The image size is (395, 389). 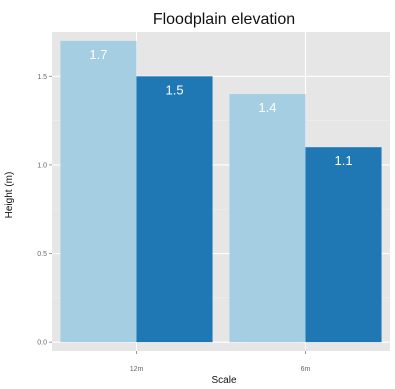 What do you see at coordinates (42, 254) in the screenshot?
I see `y-tick-label: 0.5` at bounding box center [42, 254].